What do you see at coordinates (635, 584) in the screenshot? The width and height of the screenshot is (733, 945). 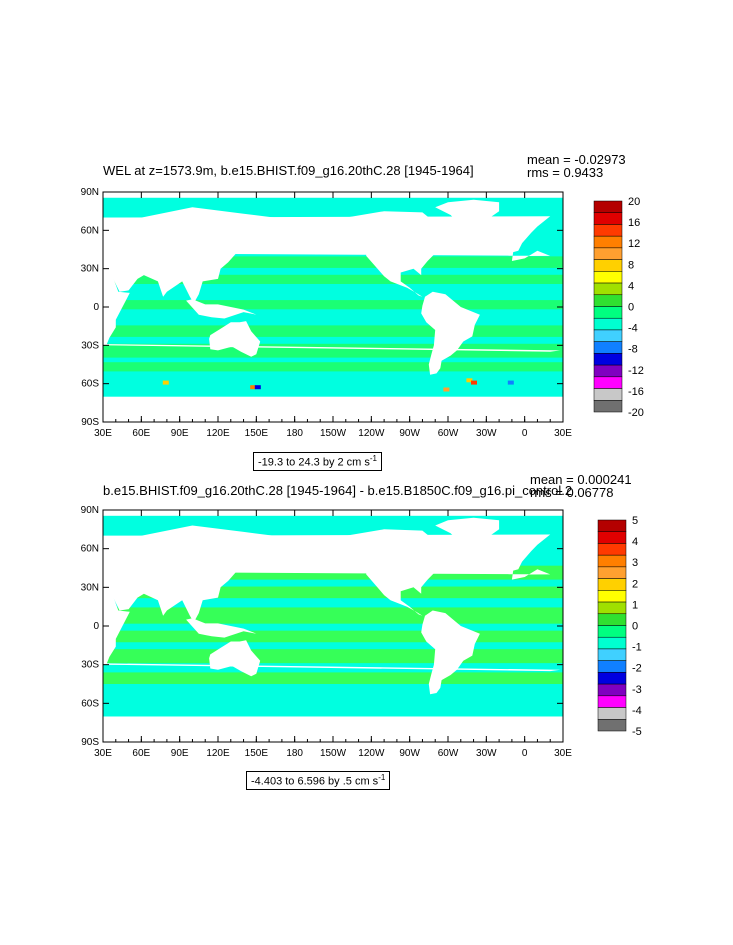 I see `colorbar-label: 2` at bounding box center [635, 584].